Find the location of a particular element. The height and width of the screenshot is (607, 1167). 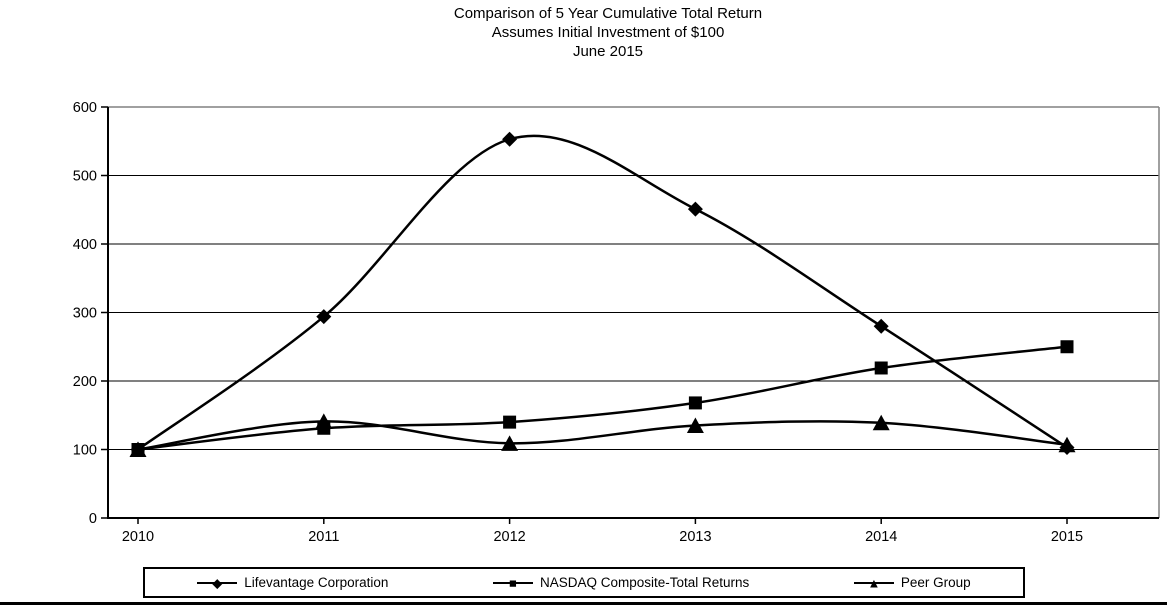

diamond-marker-2011 is located at coordinates (324, 317).